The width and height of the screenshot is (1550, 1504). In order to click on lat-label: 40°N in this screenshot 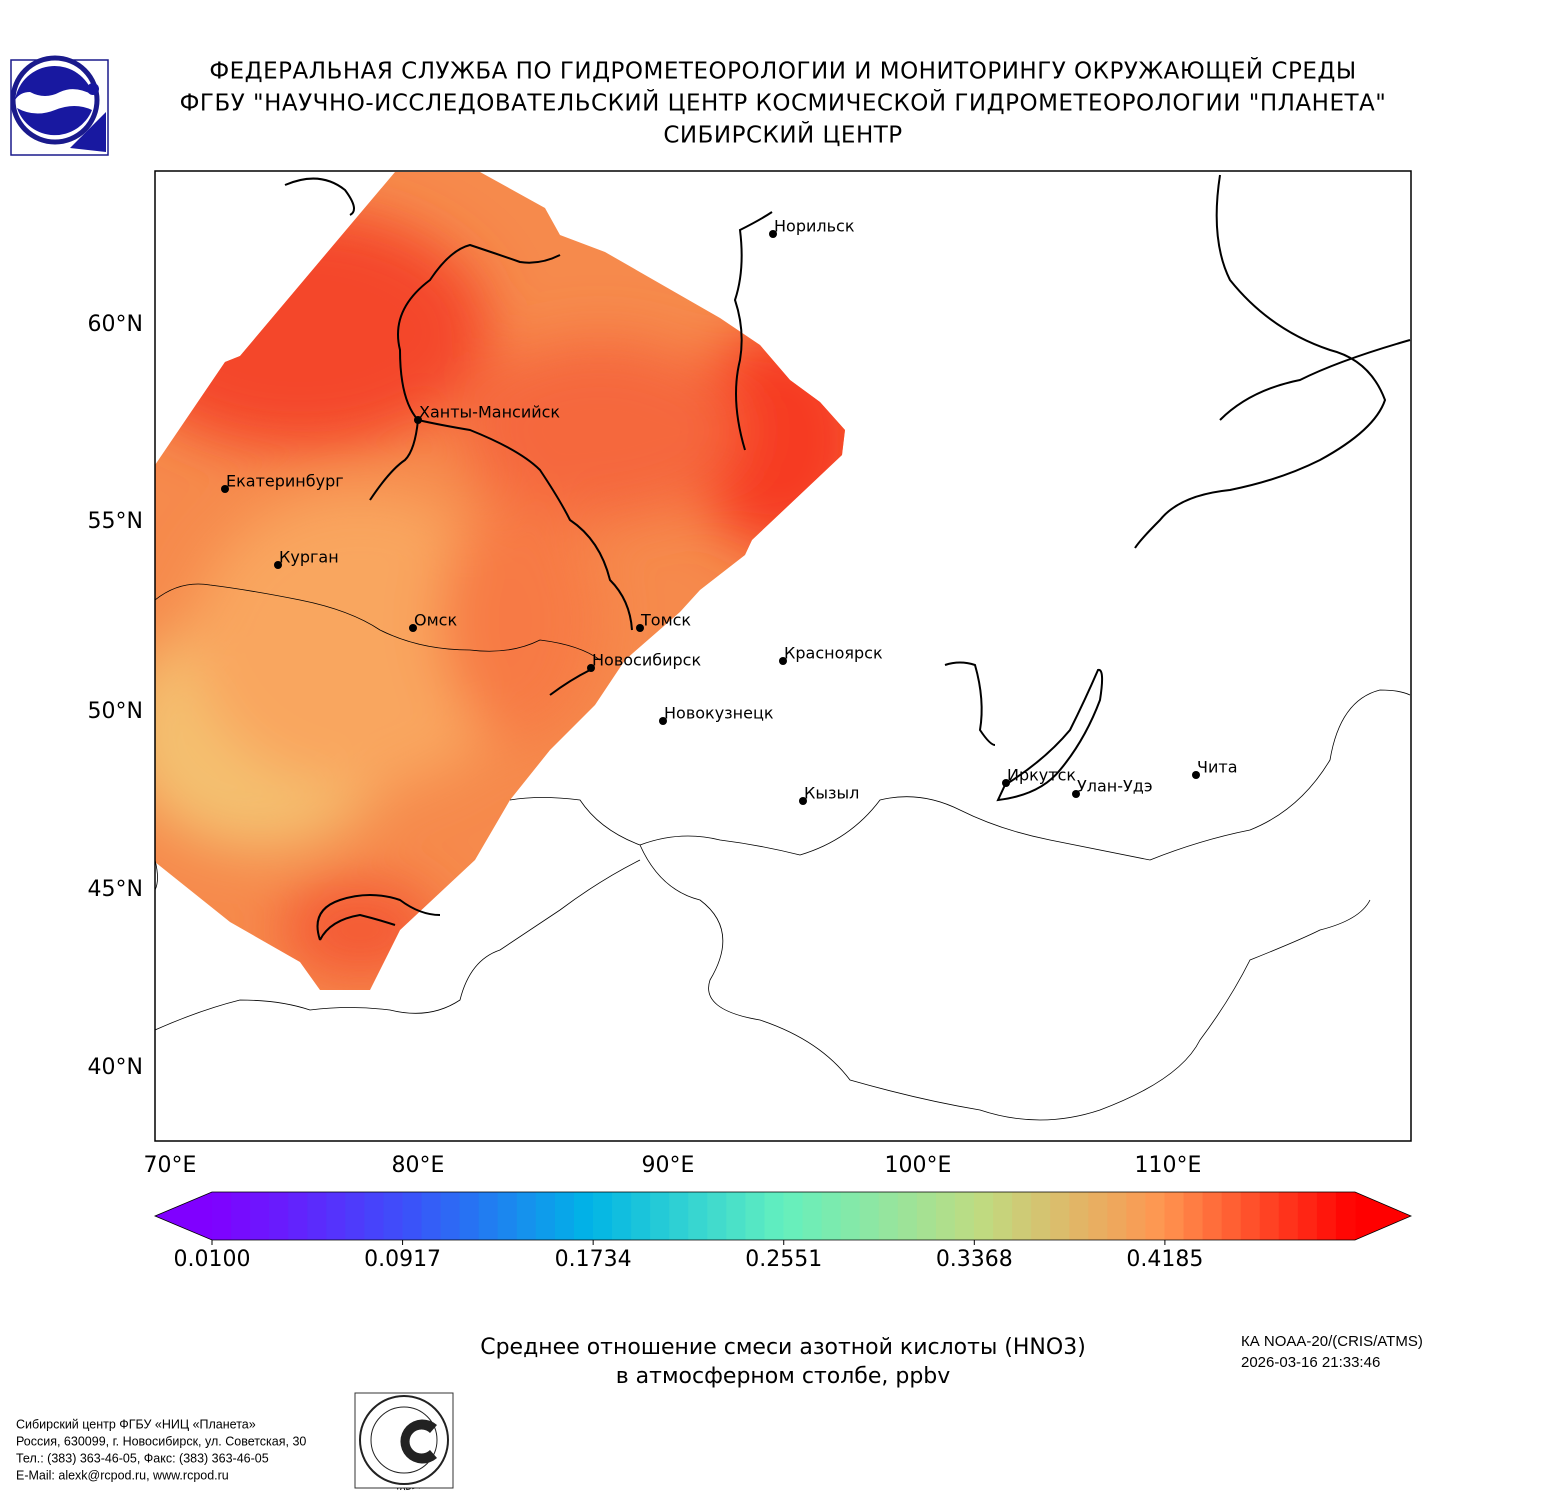, I will do `click(115, 1067)`.